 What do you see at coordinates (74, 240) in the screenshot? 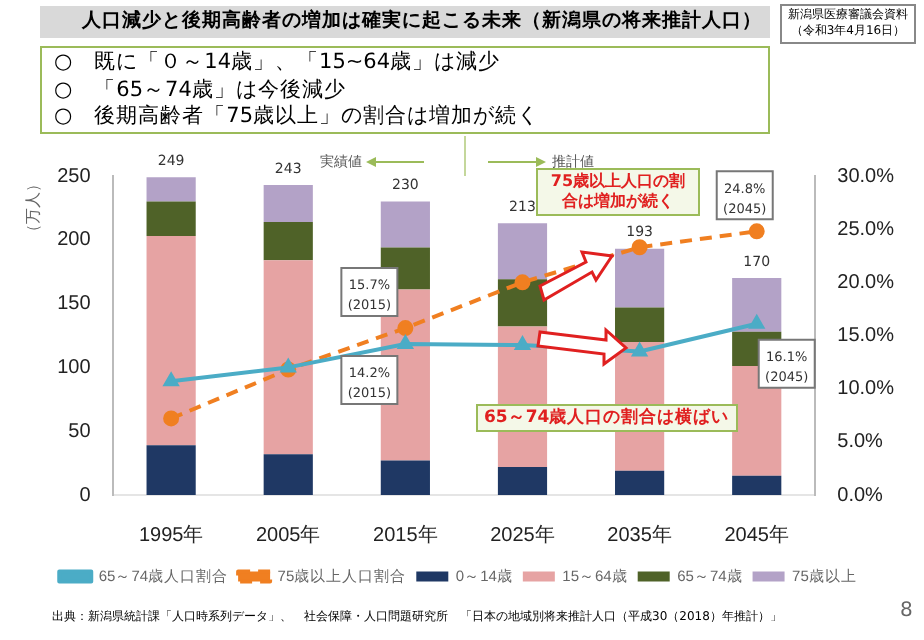
I see `y-tick-label: 200` at bounding box center [74, 240].